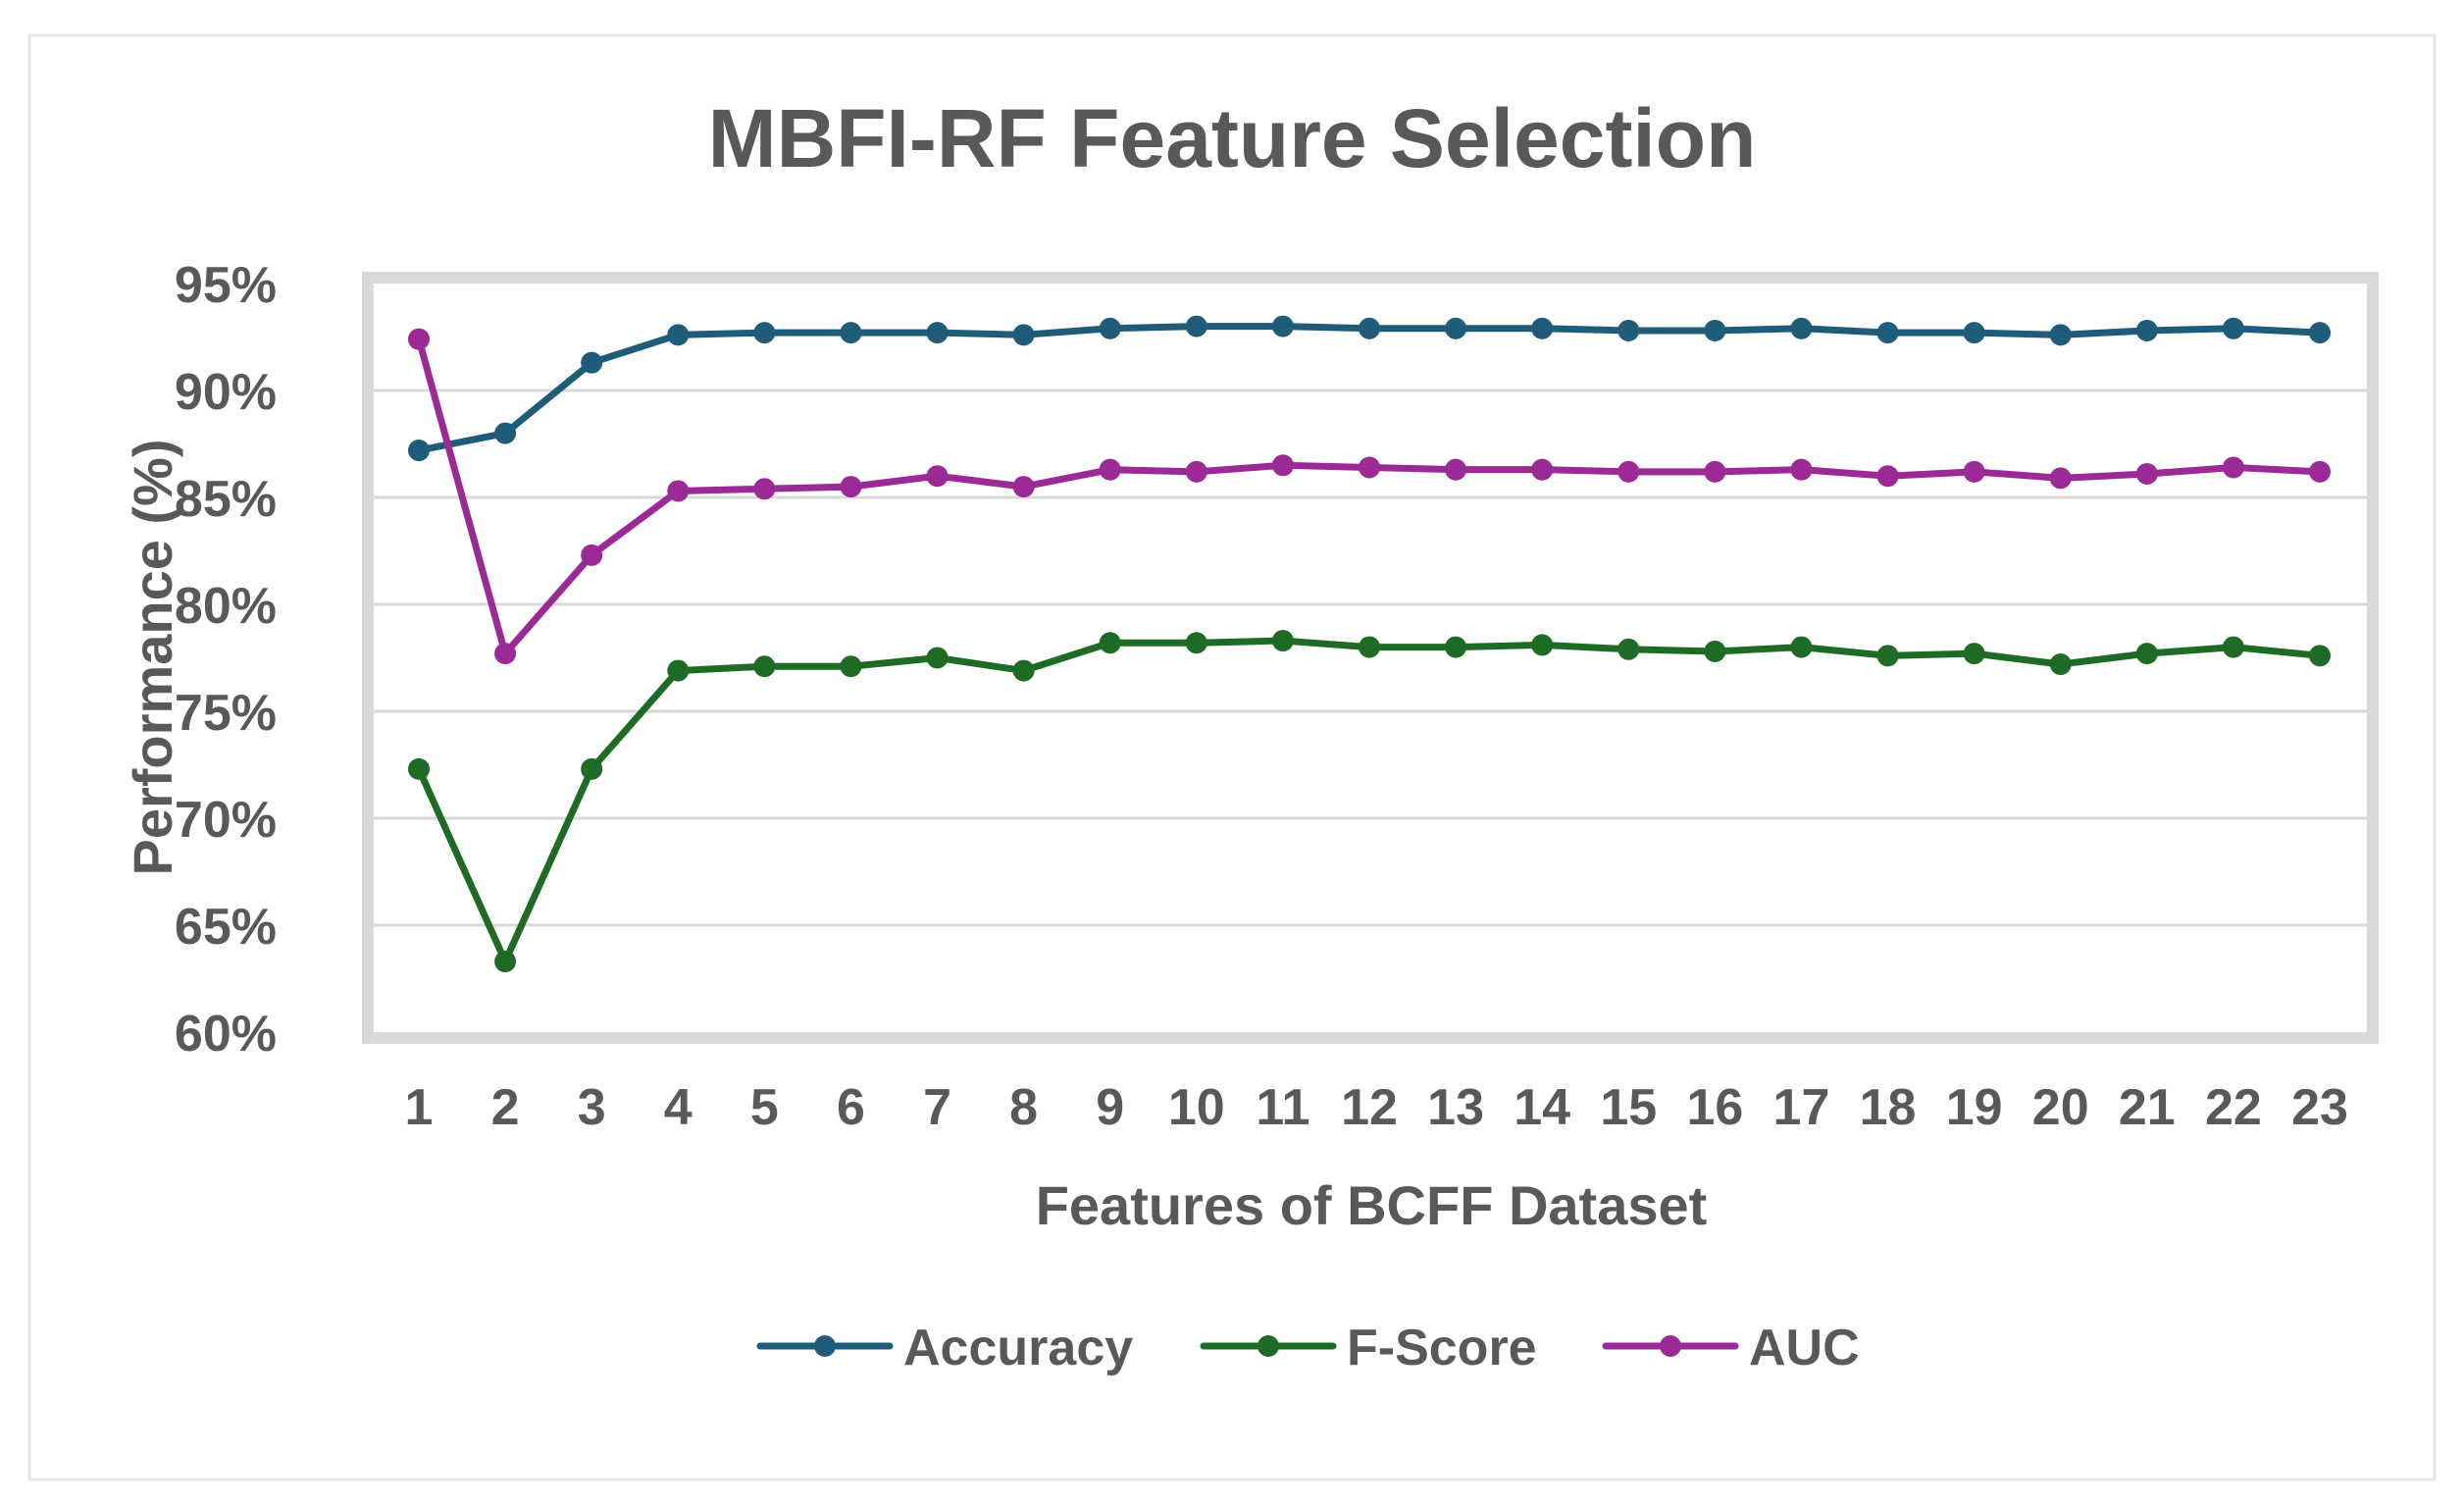  Describe the element at coordinates (2233, 1107) in the screenshot. I see `x-tick-label: 22` at that location.